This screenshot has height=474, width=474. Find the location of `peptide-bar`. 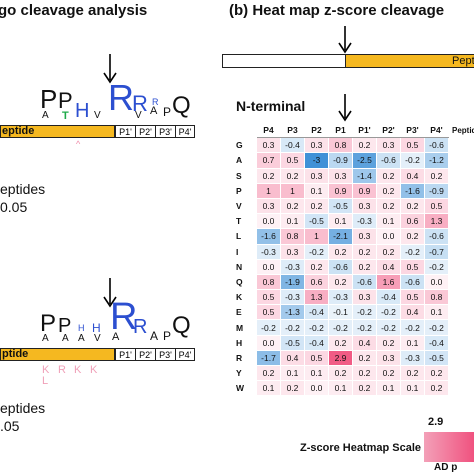

peptide-bar is located at coordinates (57, 131).